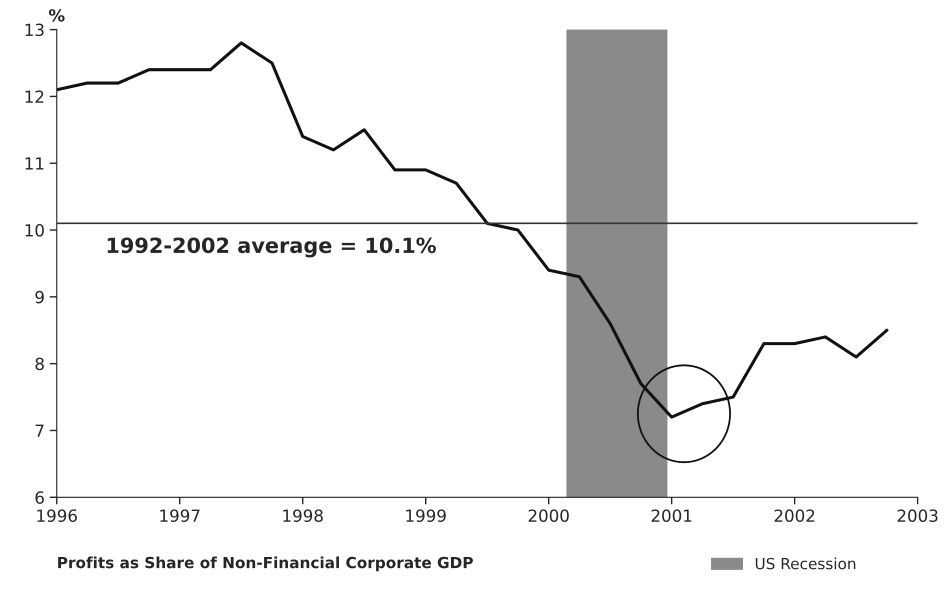 This screenshot has width=946, height=592. I want to click on x-tick-label: 2001, so click(672, 515).